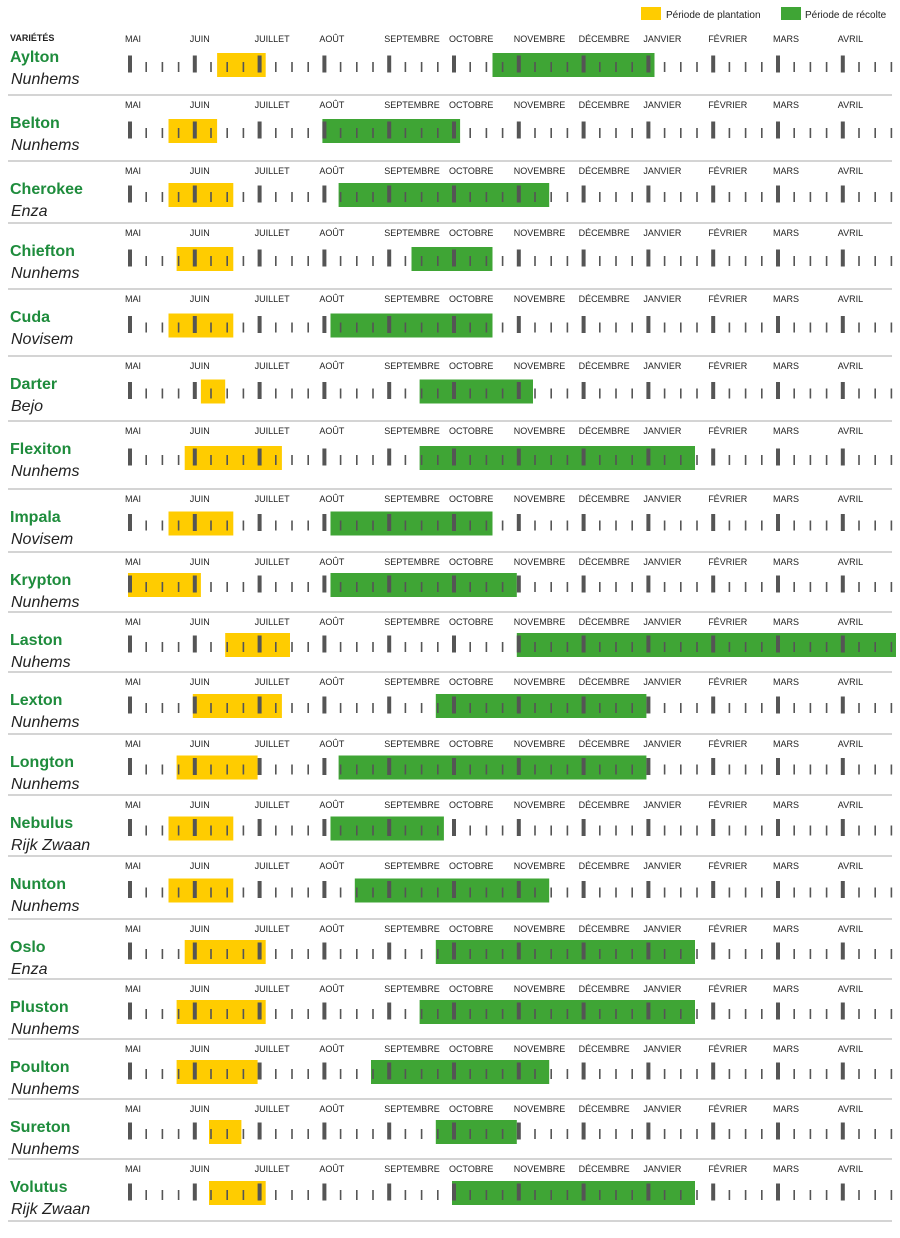  What do you see at coordinates (28, 947) in the screenshot?
I see `variety-name: Oslo` at bounding box center [28, 947].